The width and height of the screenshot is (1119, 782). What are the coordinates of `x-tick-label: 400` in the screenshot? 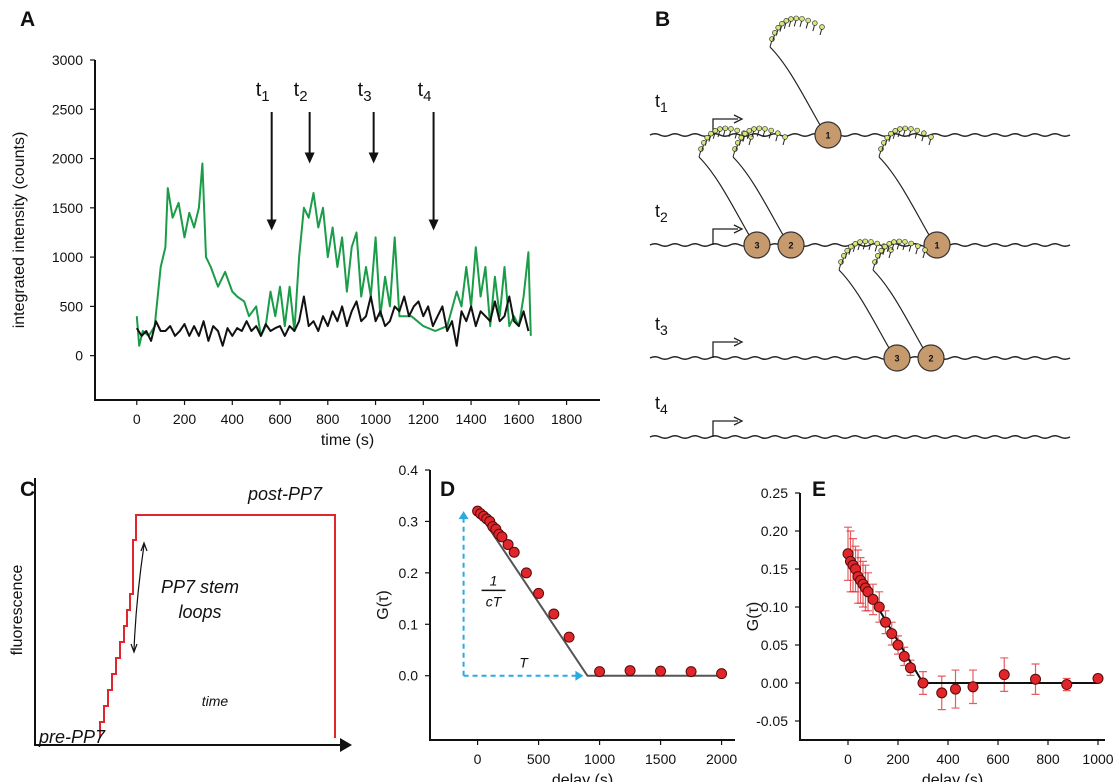 It's located at (233, 419).